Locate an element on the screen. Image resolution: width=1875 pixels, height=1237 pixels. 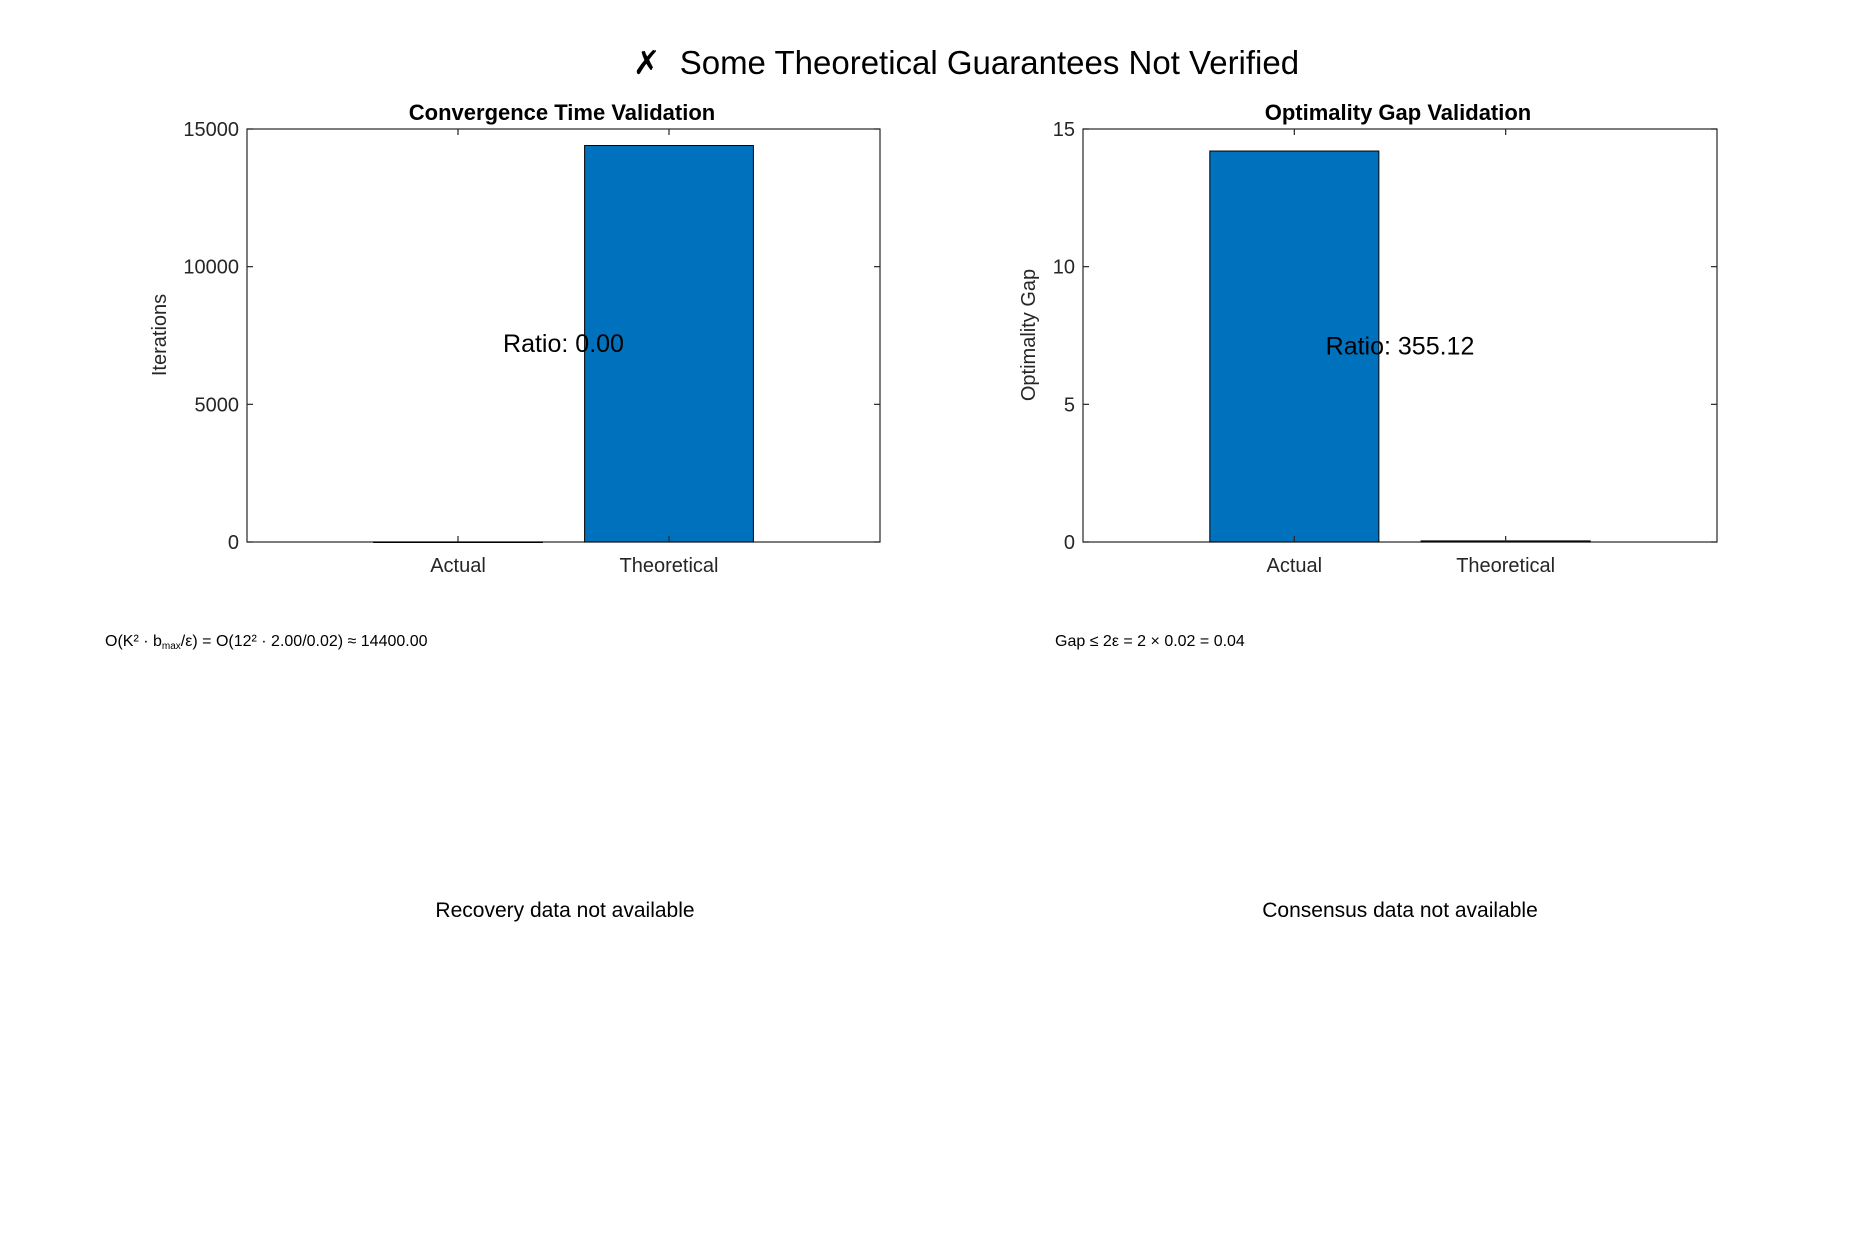
y-tick-label: 5000 is located at coordinates (217, 405).